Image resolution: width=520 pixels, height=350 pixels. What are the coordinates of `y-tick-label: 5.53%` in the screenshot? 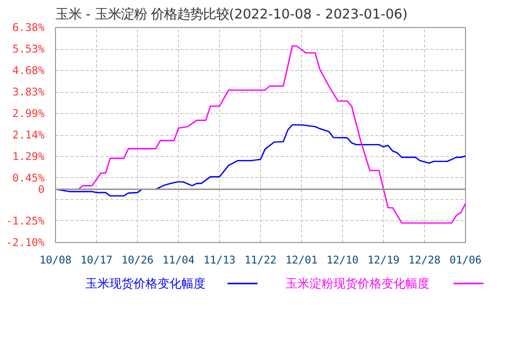 It's located at (29, 49).